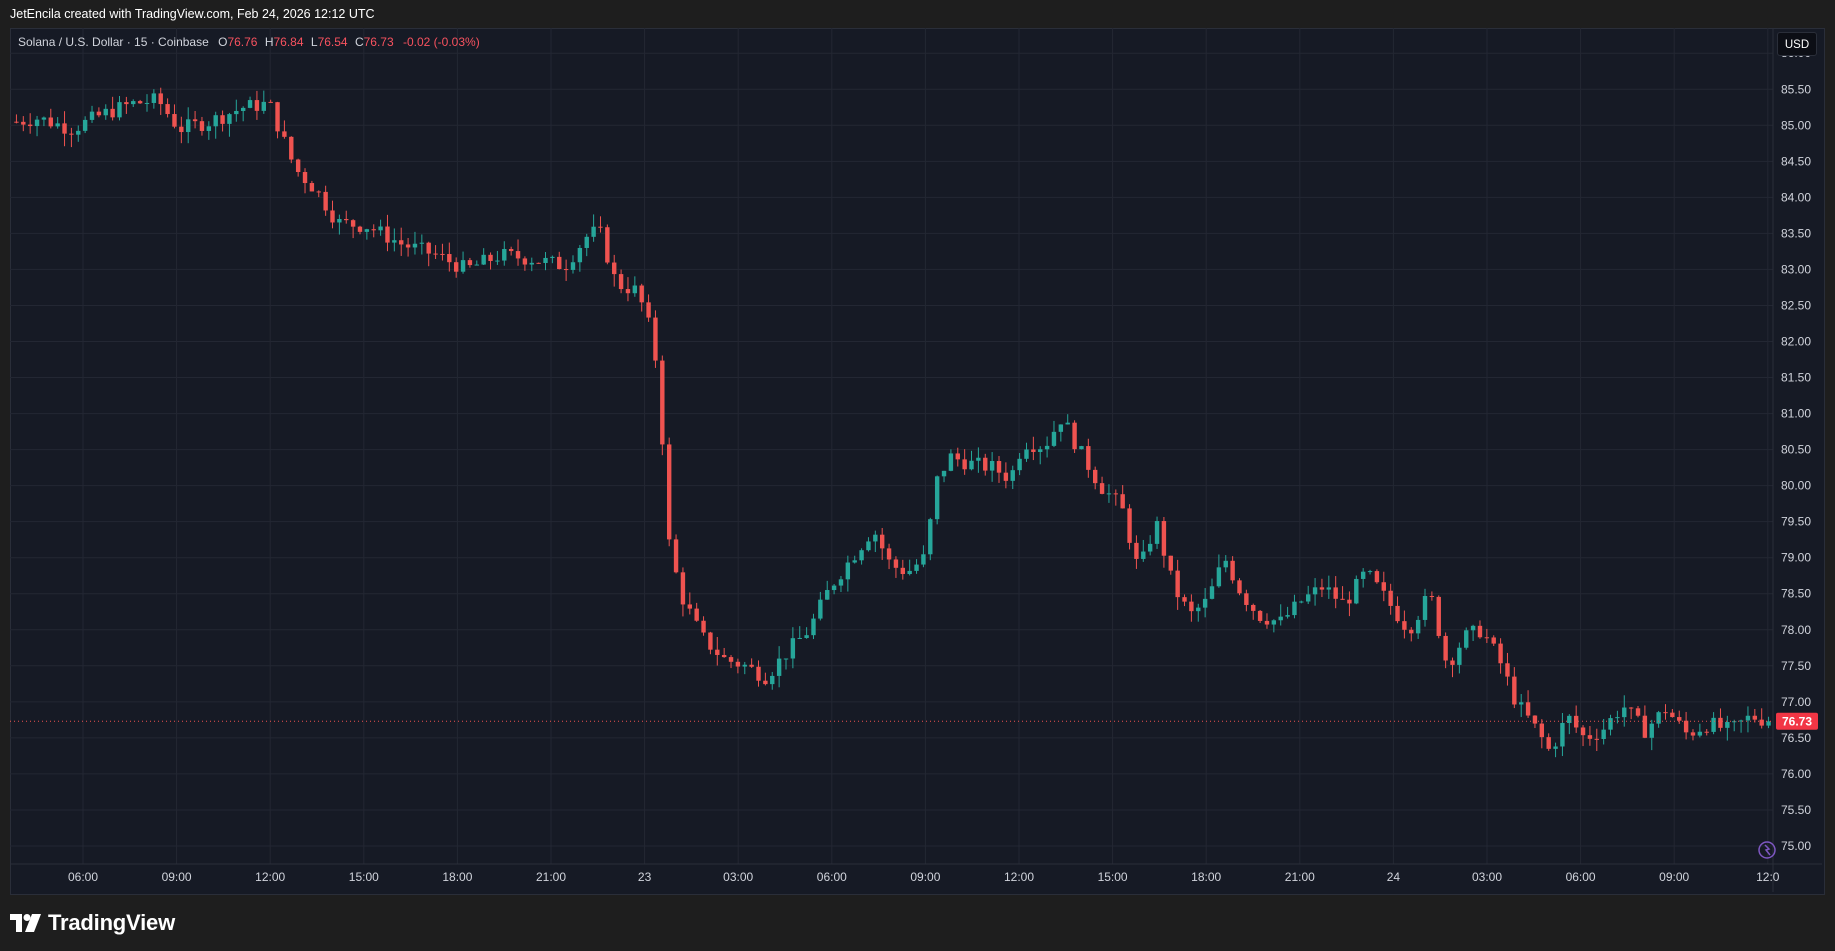  I want to click on legend-symbol: Solana / U.S. Dollar · 15 · Coinbase, so click(113, 42).